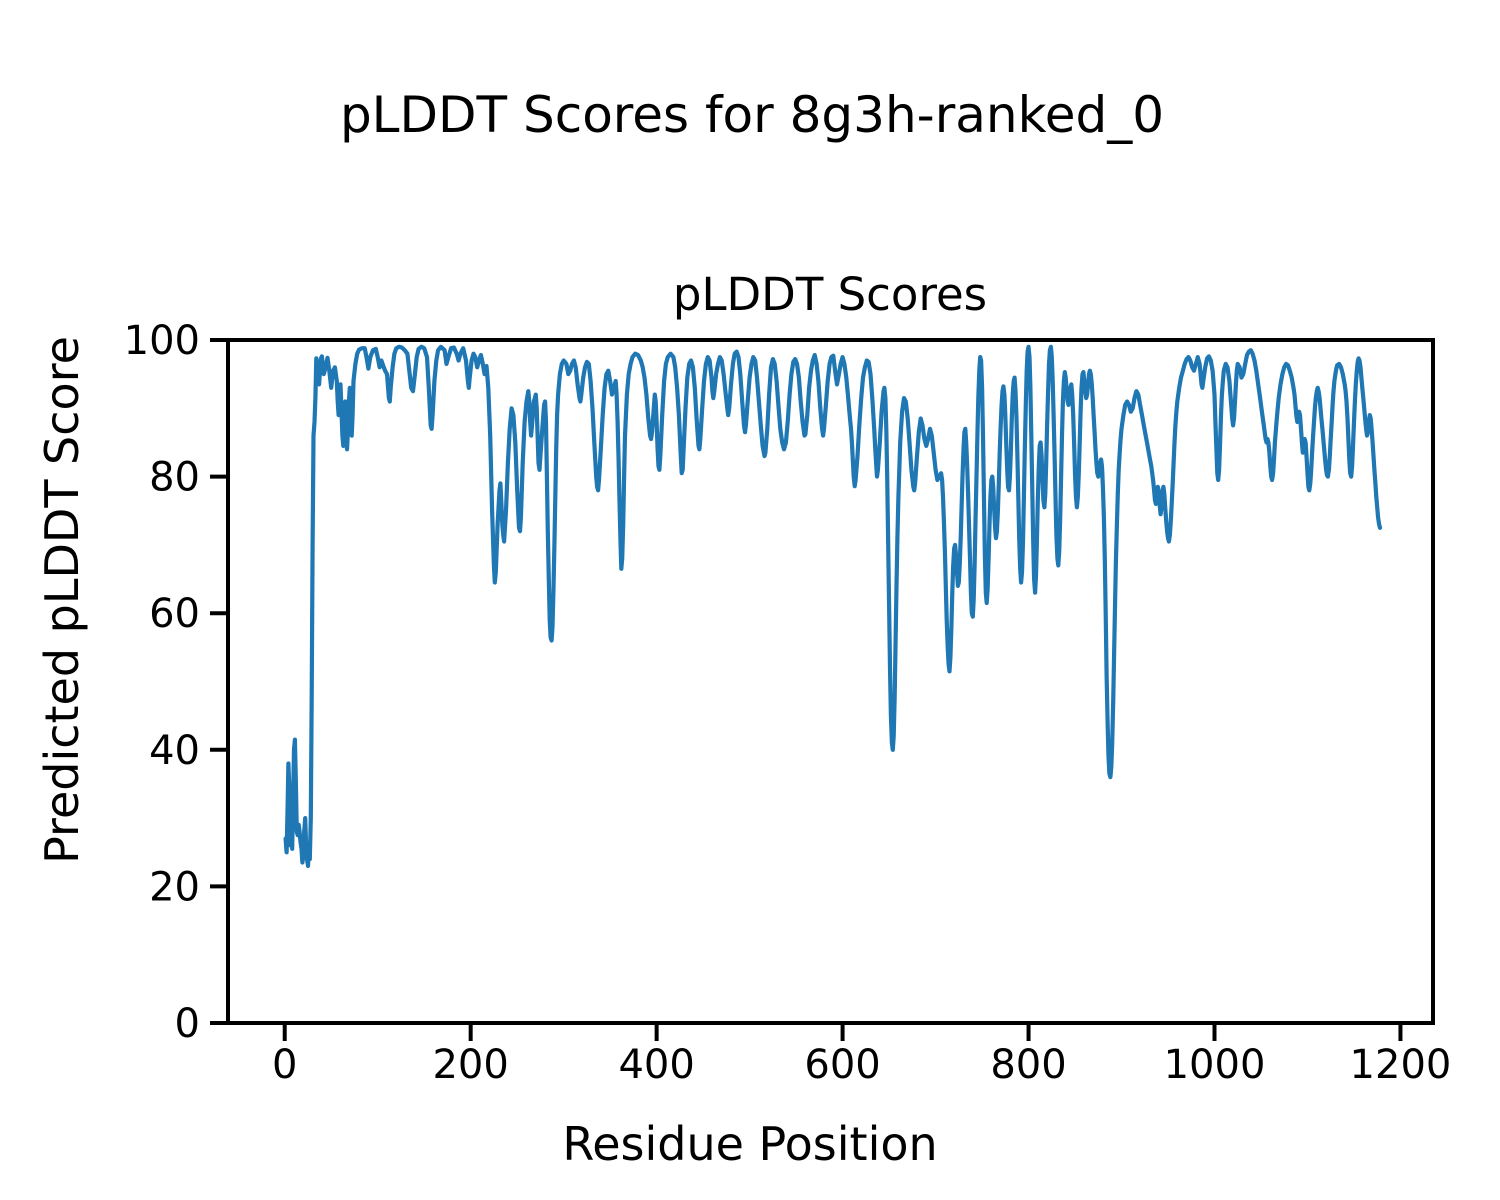 This screenshot has height=1200, width=1500. Describe the element at coordinates (749, 1144) in the screenshot. I see `x-axis-label: Residue Position` at that location.